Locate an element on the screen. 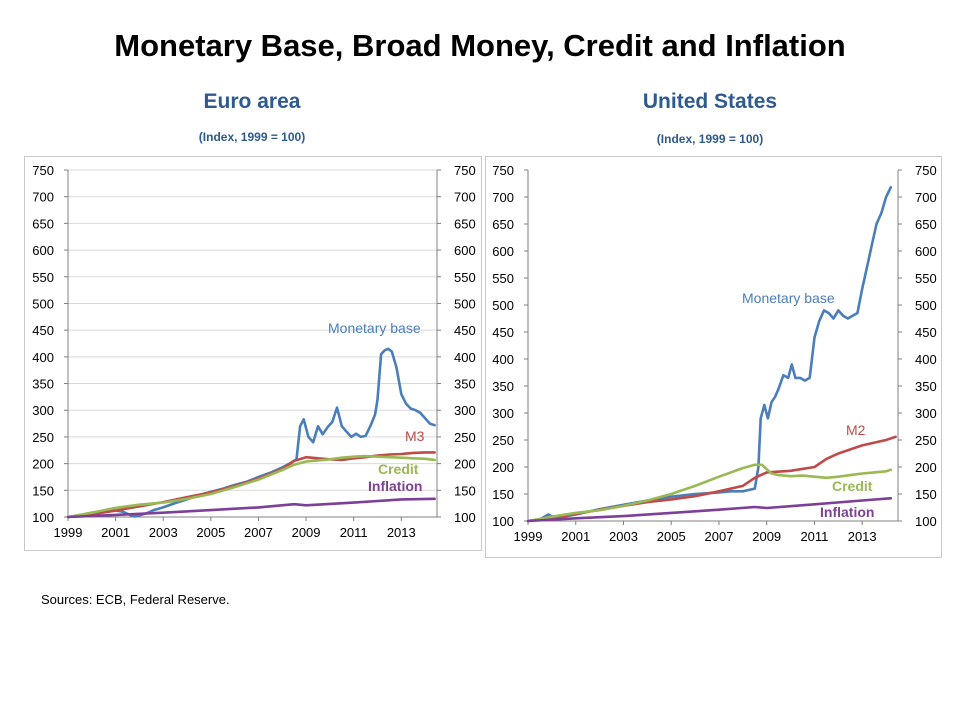 Image resolution: width=960 pixels, height=720 pixels. us-label-m2: M2 is located at coordinates (856, 430).